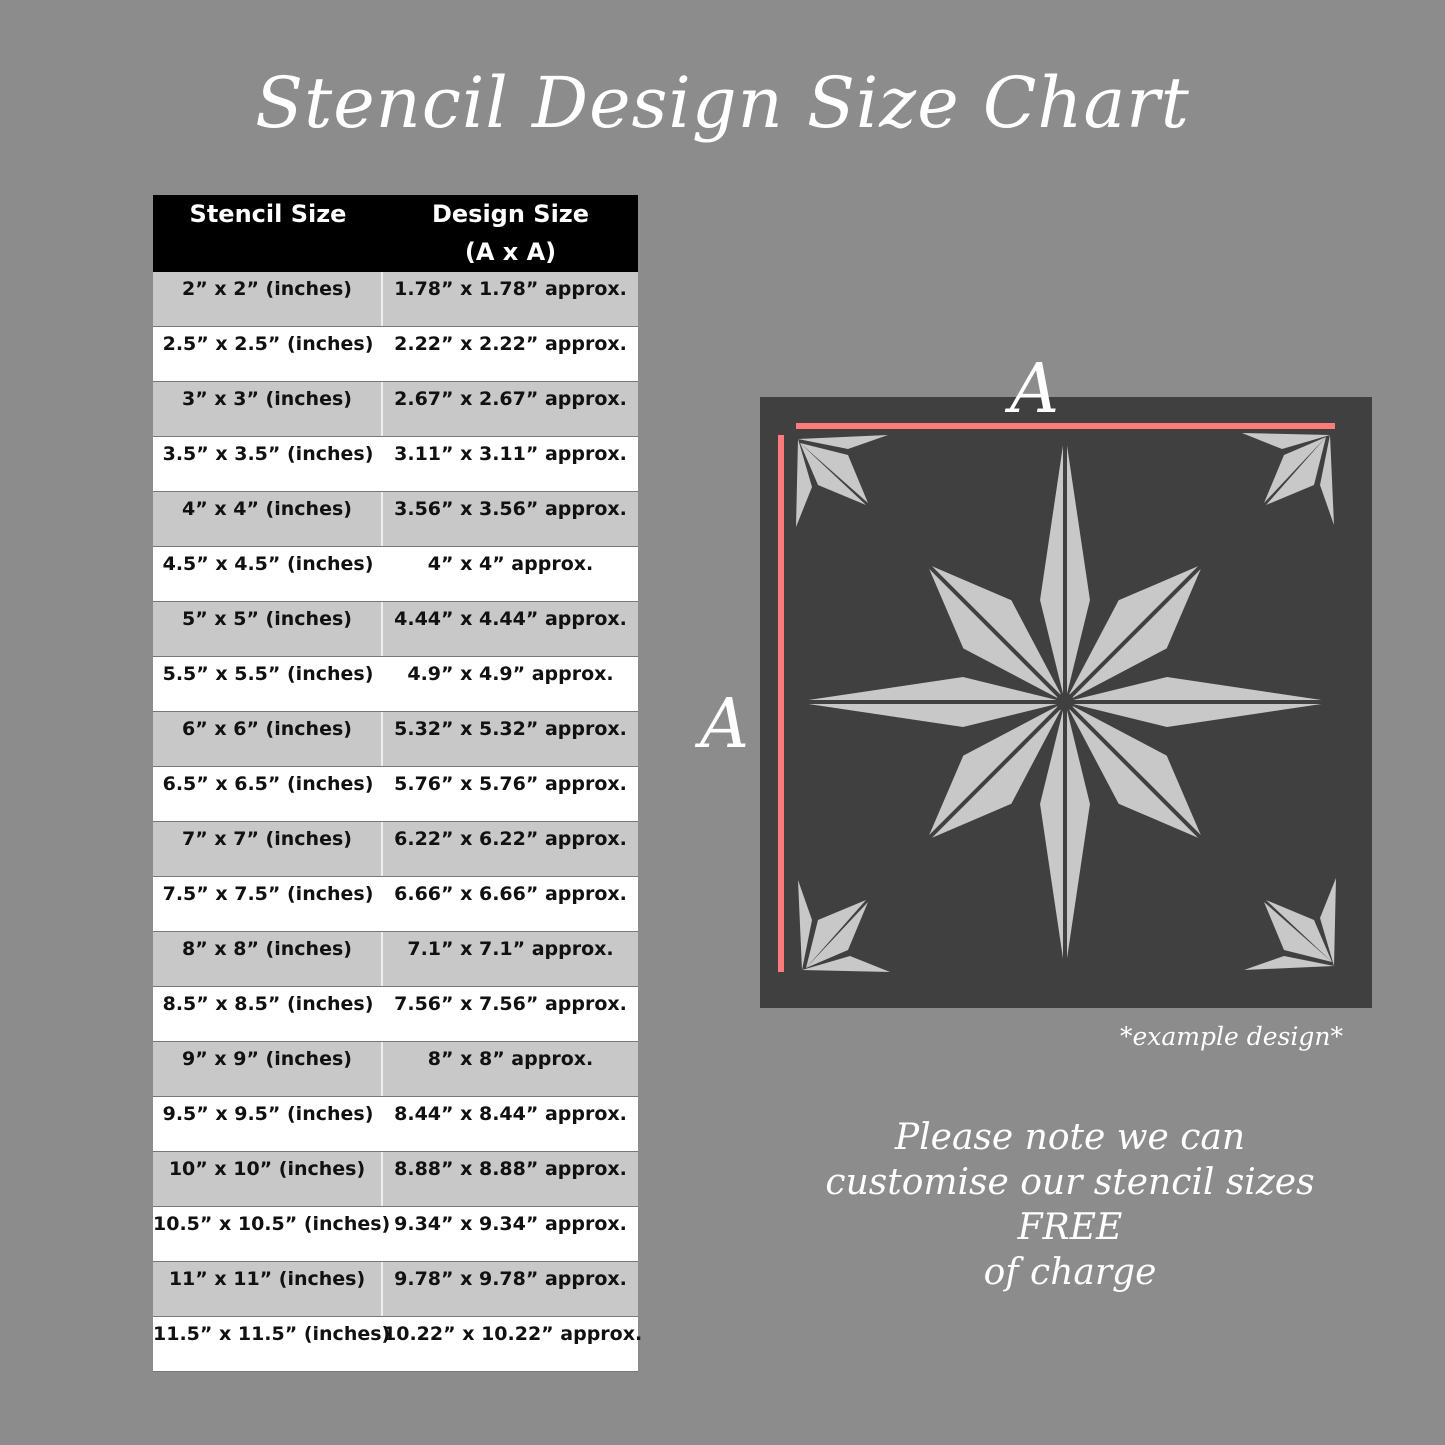 This screenshot has height=1445, width=1445. Describe the element at coordinates (395, 233) in the screenshot. I see `table-header: Stencil Size Design Size (A x A)` at that location.